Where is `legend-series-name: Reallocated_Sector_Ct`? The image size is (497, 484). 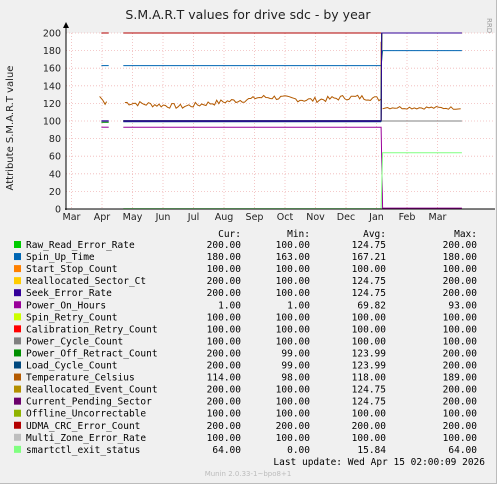 legend-series-name: Reallocated_Sector_Ct is located at coordinates (86, 281).